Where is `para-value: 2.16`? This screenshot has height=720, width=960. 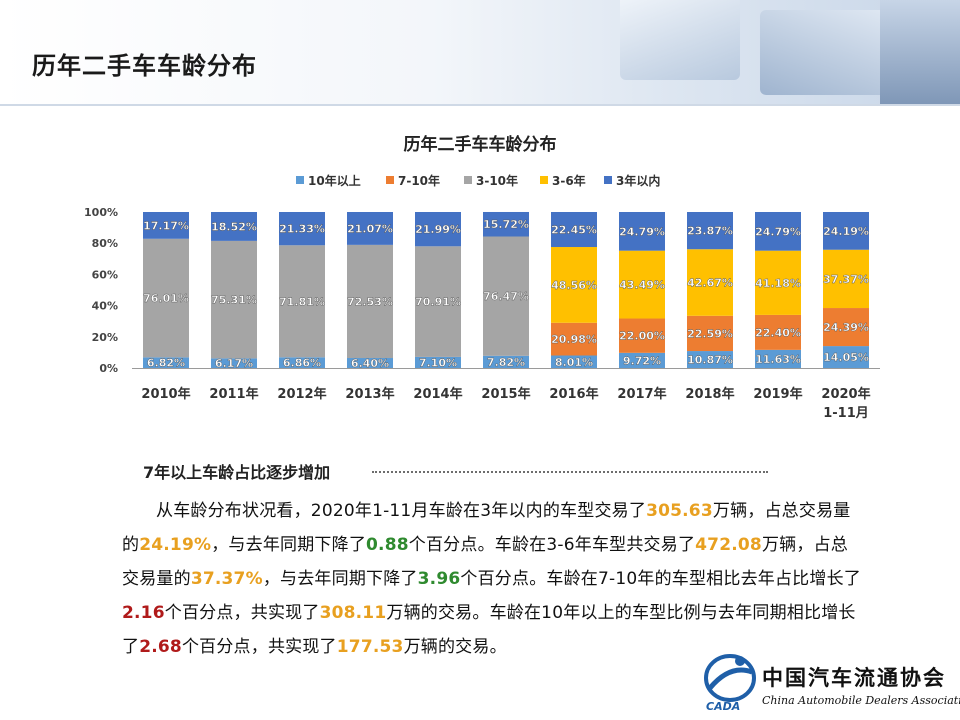 para-value: 2.16 is located at coordinates (143, 613).